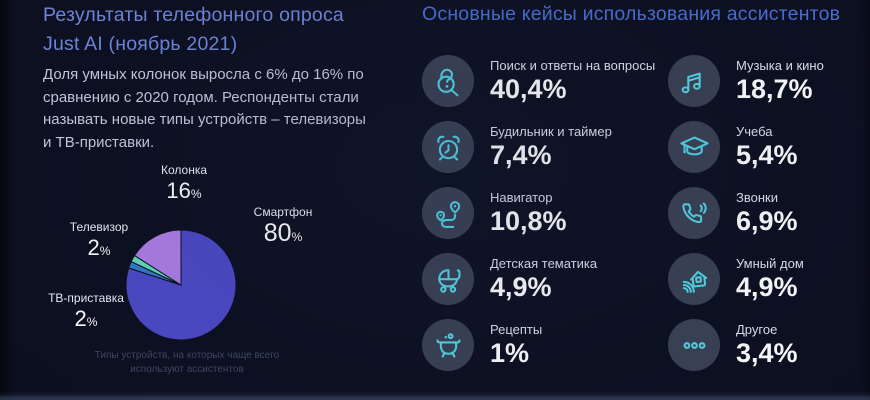 The image size is (870, 400). Describe the element at coordinates (757, 197) in the screenshot. I see `usecase-label: Звонки` at that location.